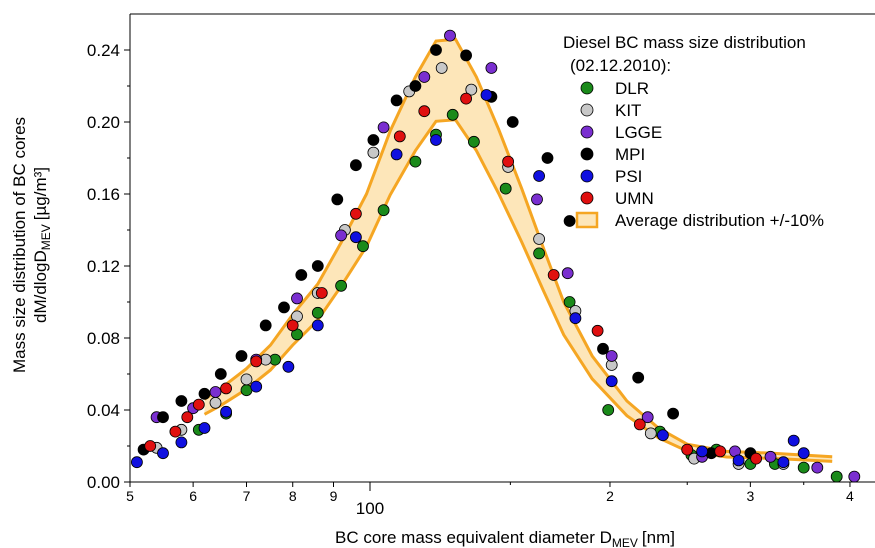 The height and width of the screenshot is (548, 875). I want to click on y-axis-label-line1: Mass size distribution of BC cores, so click(19, 245).